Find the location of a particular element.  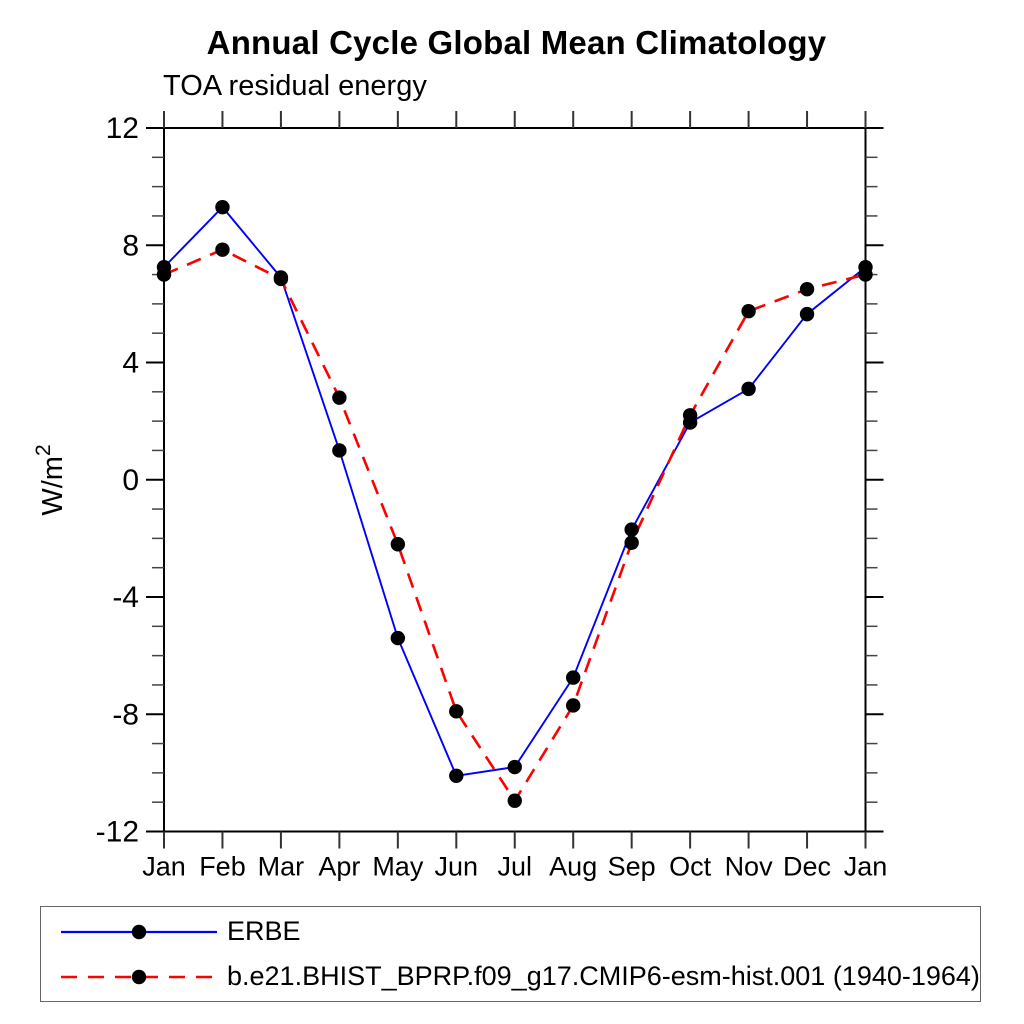

x-tick-label: May is located at coordinates (398, 867).